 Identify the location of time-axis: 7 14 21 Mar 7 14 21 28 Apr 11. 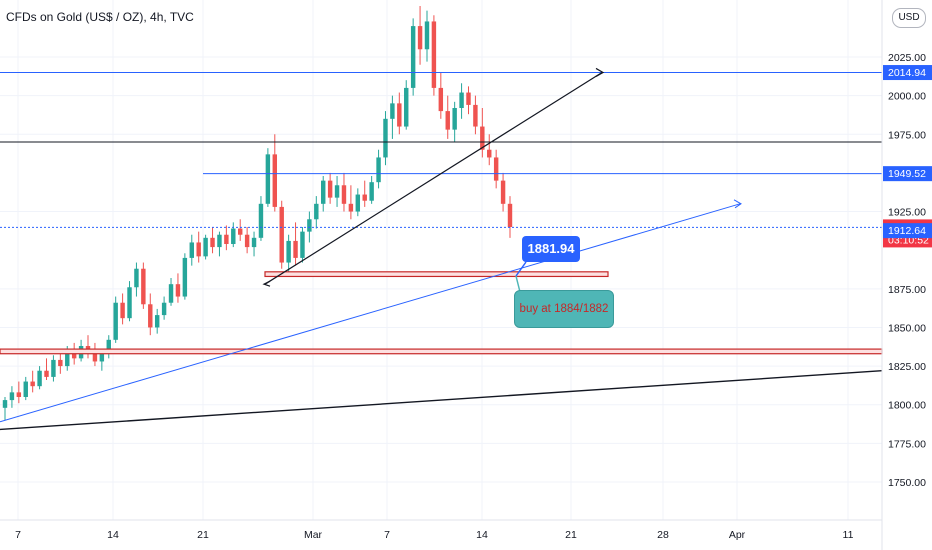
(434, 535).